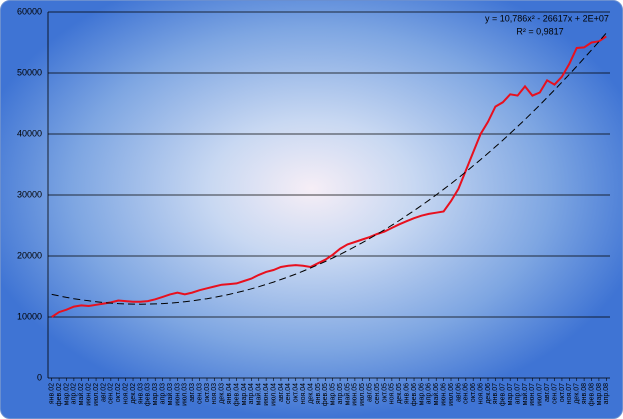 This screenshot has width=623, height=419. Describe the element at coordinates (495, 393) in the screenshot. I see `x-tick-label: янв.07` at that location.